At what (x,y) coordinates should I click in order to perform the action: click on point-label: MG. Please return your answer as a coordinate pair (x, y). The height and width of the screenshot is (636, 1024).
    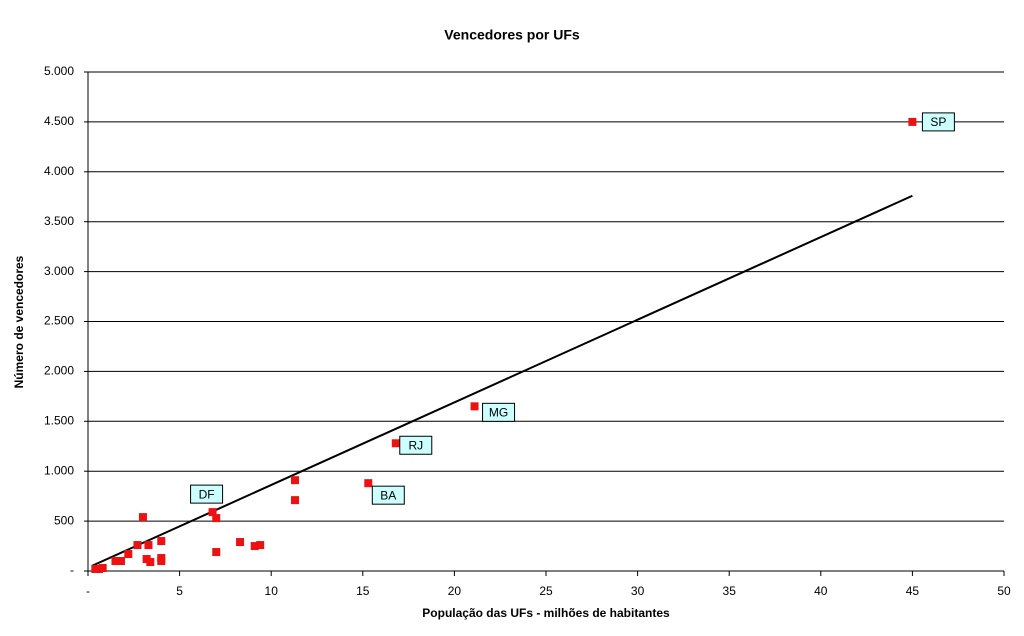
    Looking at the image, I should click on (498, 413).